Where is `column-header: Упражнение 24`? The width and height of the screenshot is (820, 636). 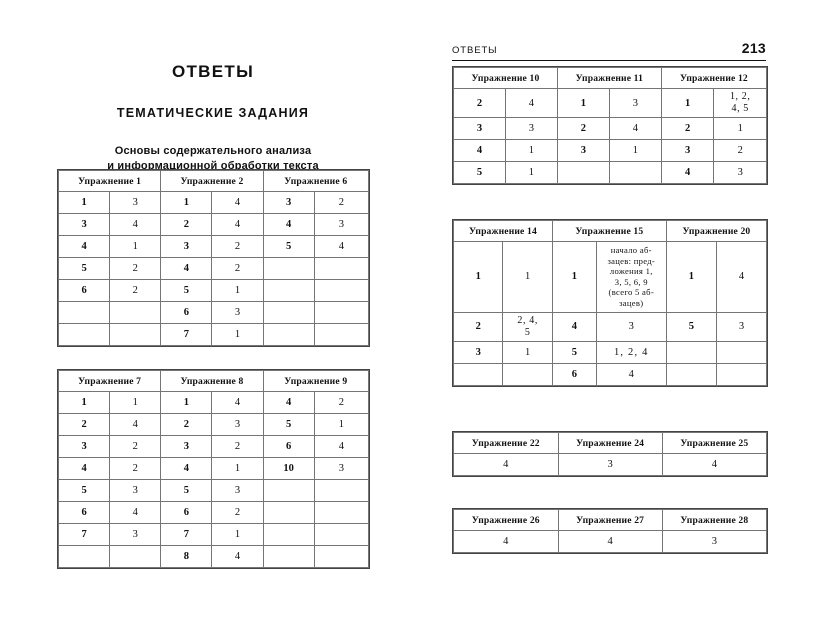 column-header: Упражнение 24 is located at coordinates (610, 443).